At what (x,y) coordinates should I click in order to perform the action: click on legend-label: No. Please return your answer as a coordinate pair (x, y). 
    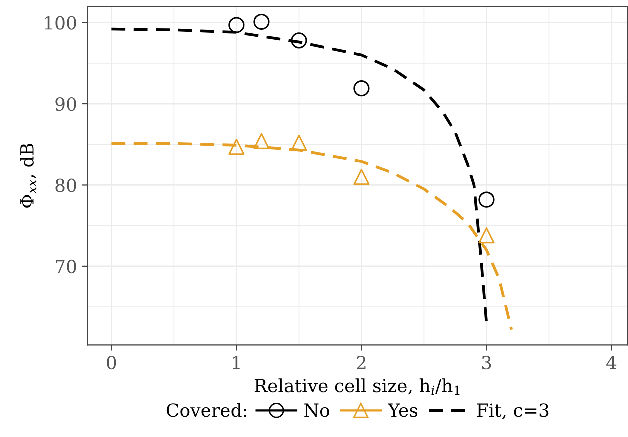
    Looking at the image, I should click on (317, 411).